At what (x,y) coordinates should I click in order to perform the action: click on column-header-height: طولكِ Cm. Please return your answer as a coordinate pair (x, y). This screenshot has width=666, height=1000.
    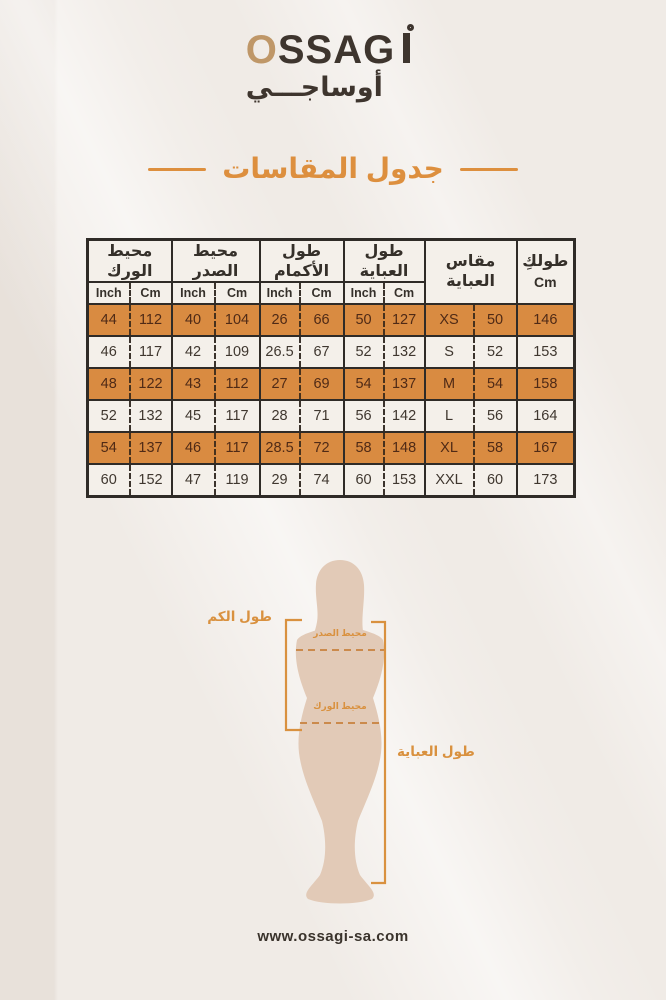
    Looking at the image, I should click on (545, 272).